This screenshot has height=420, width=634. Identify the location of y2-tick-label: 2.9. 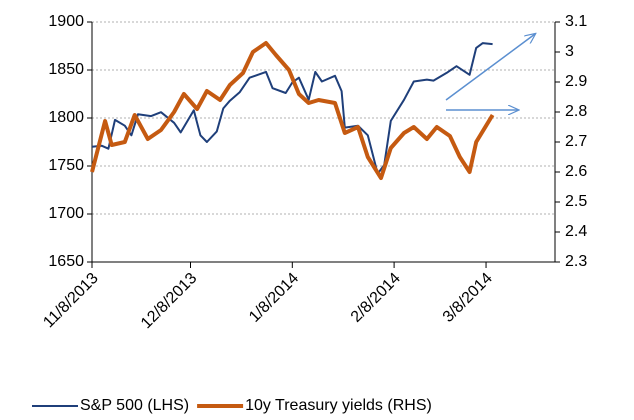
(576, 81).